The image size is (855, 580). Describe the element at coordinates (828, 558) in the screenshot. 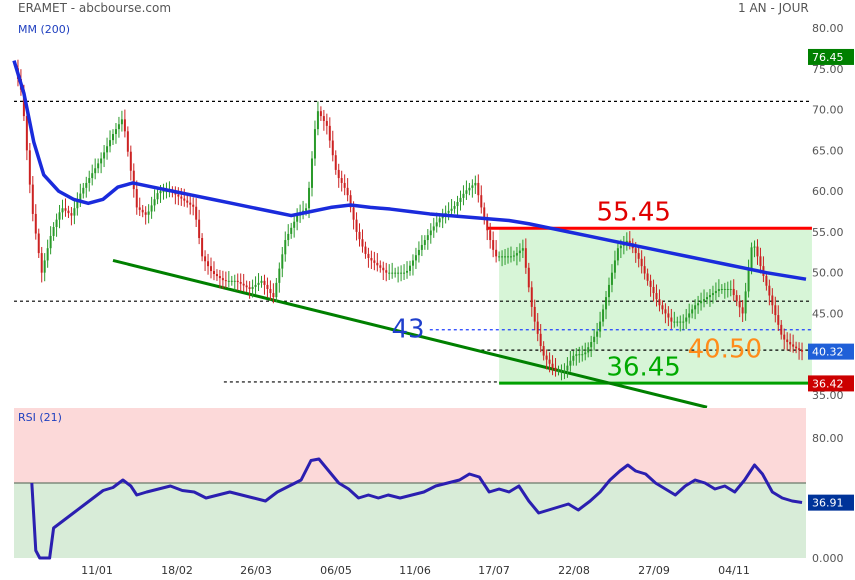

I see `rsi-tick-label: 0.000` at that location.